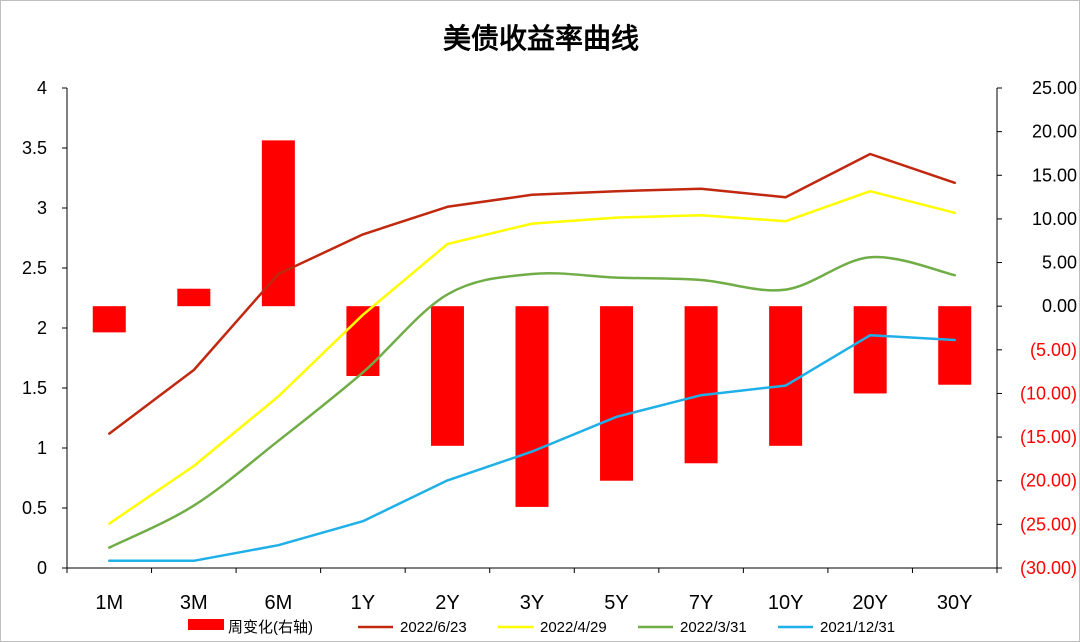  What do you see at coordinates (1048, 393) in the screenshot?
I see `right-tick-label: (10.00)` at bounding box center [1048, 393].